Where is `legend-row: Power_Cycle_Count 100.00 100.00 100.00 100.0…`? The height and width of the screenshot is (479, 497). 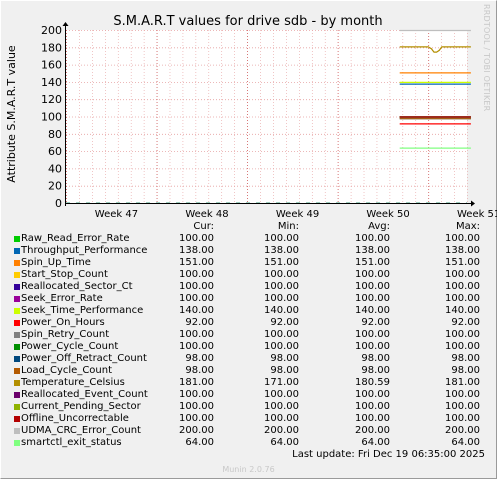 legend-row: Power_Cycle_Count 100.00 100.00 100.00 100.0… is located at coordinates (249, 347).